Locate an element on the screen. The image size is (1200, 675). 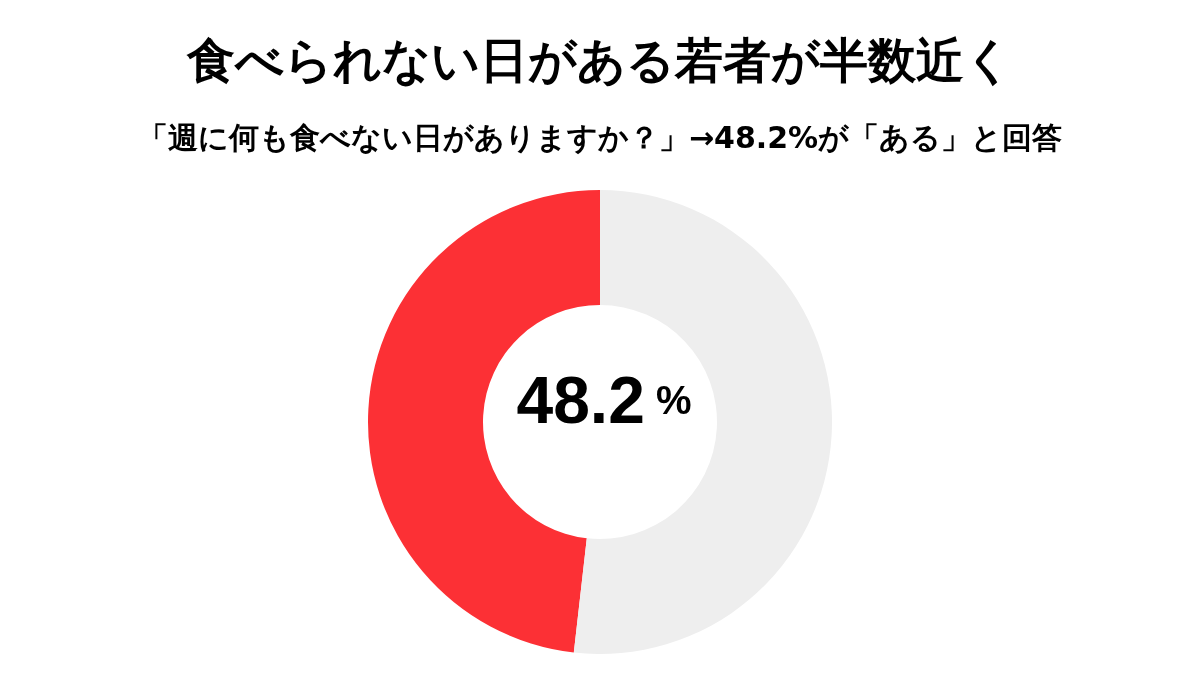
data-label: 48.2 % is located at coordinates (604, 400).